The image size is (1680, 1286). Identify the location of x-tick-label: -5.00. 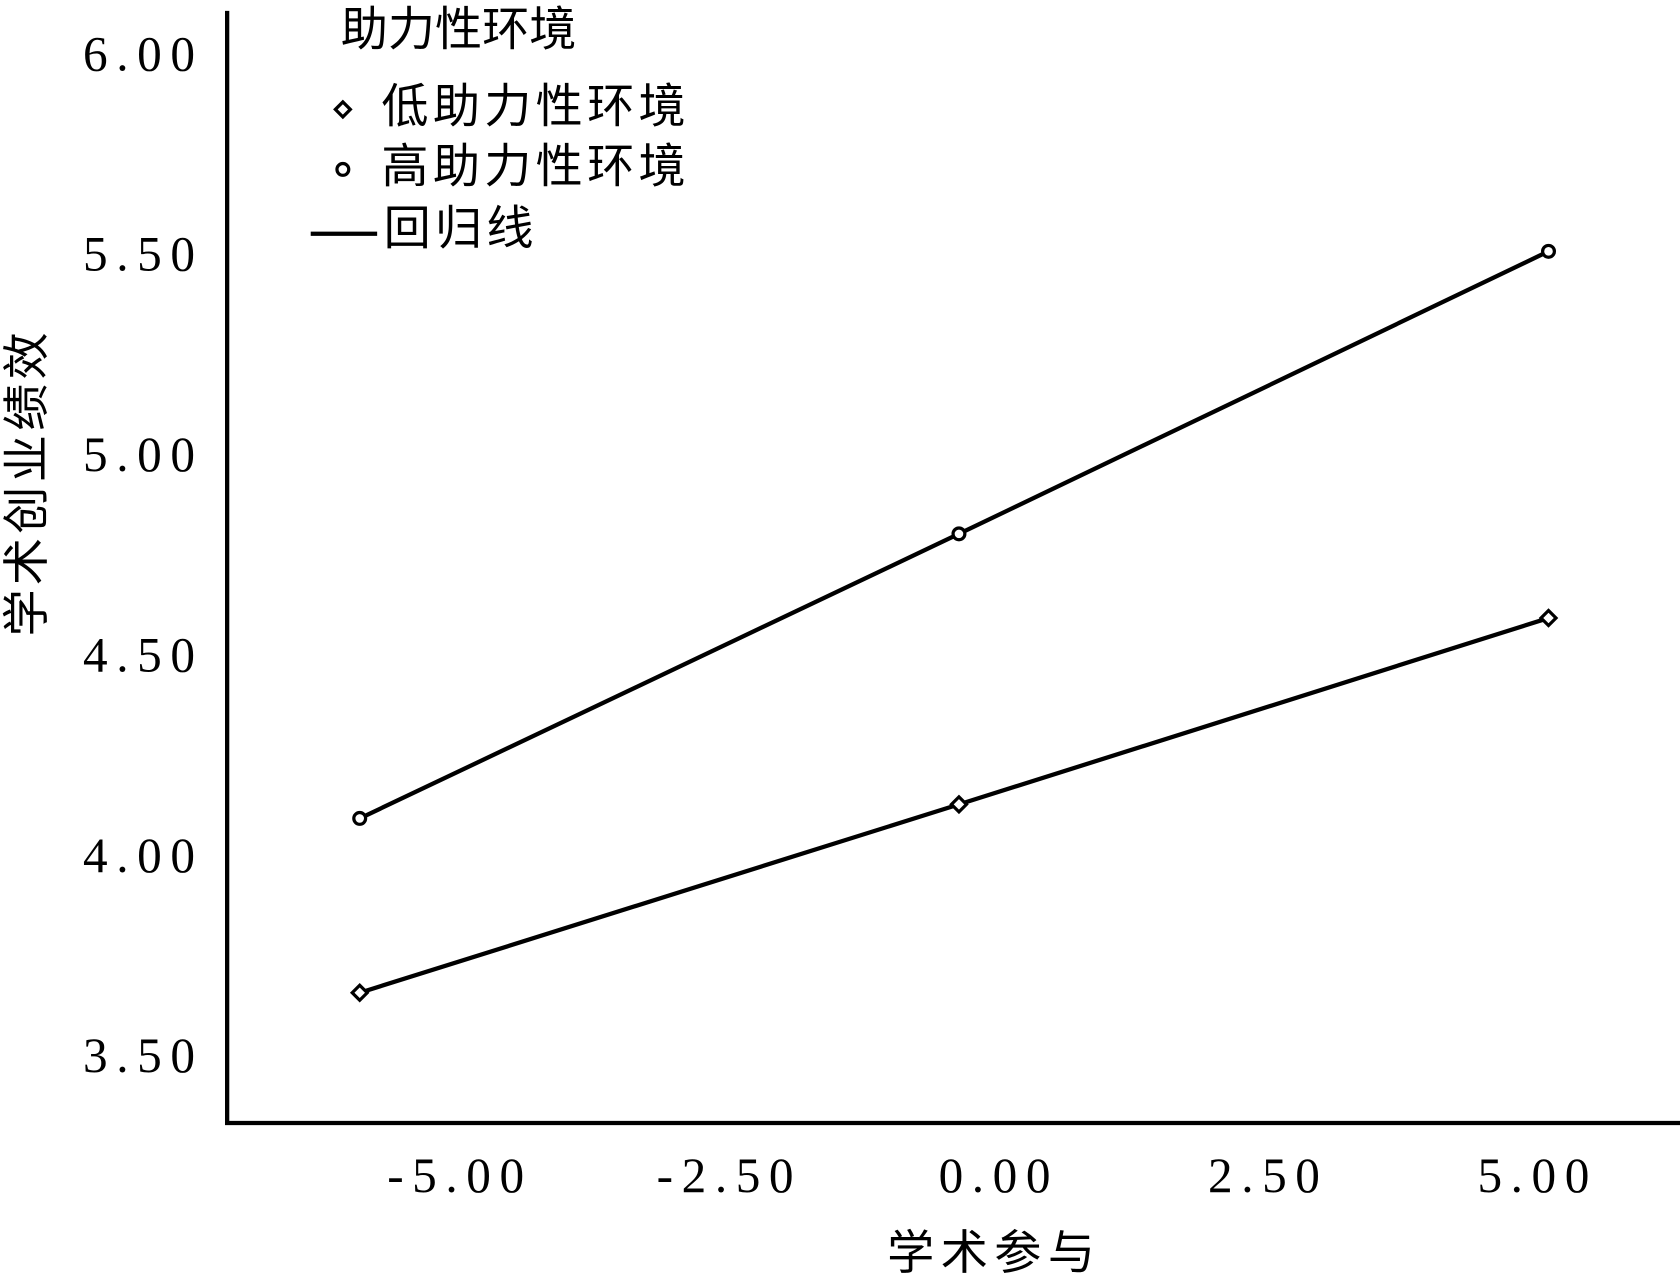
(459, 1175).